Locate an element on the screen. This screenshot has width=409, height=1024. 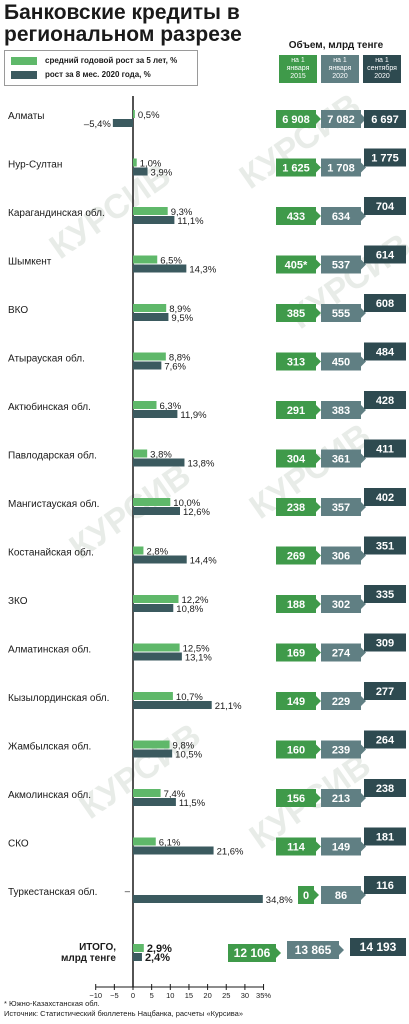
region-label: Шымкент is located at coordinates (30, 262).